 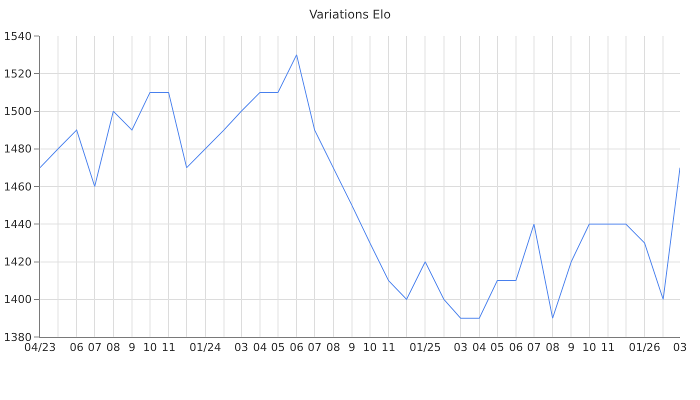 I want to click on y-tick-label: 1400, so click(x=18, y=299).